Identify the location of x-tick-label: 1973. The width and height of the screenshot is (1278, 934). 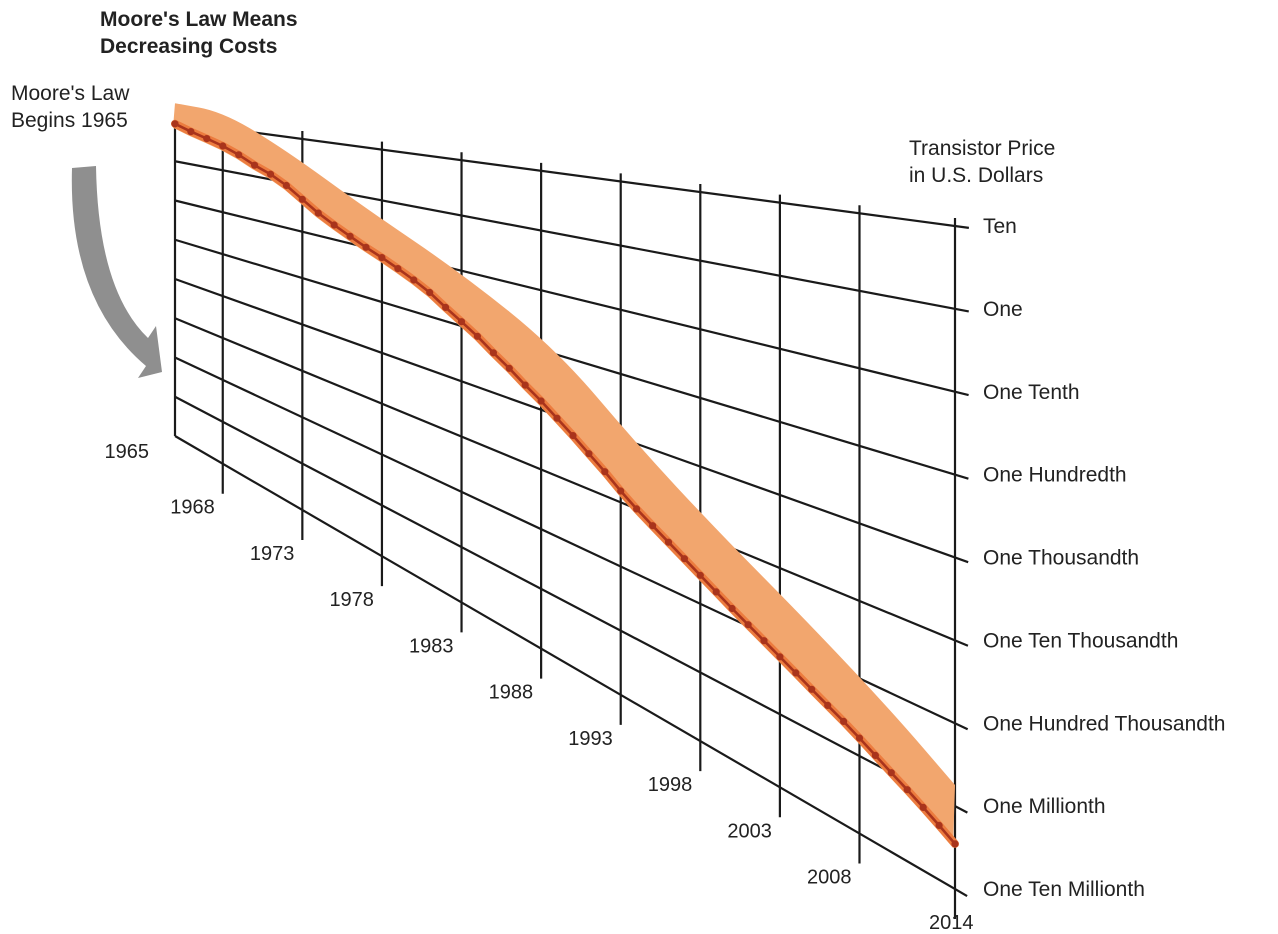
(272, 554).